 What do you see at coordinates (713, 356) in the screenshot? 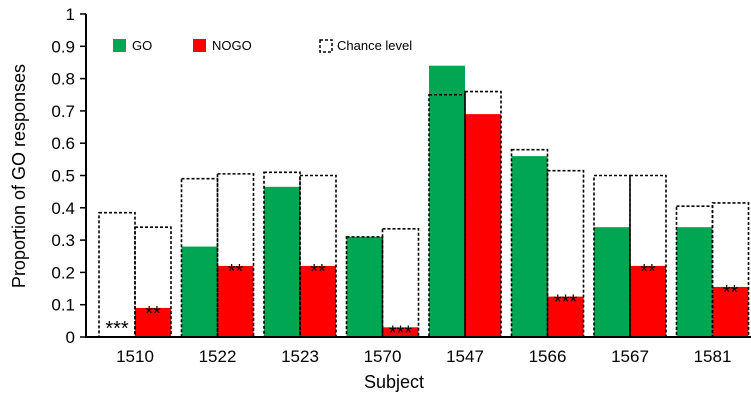
I see `x-tick-label: 1581` at bounding box center [713, 356].